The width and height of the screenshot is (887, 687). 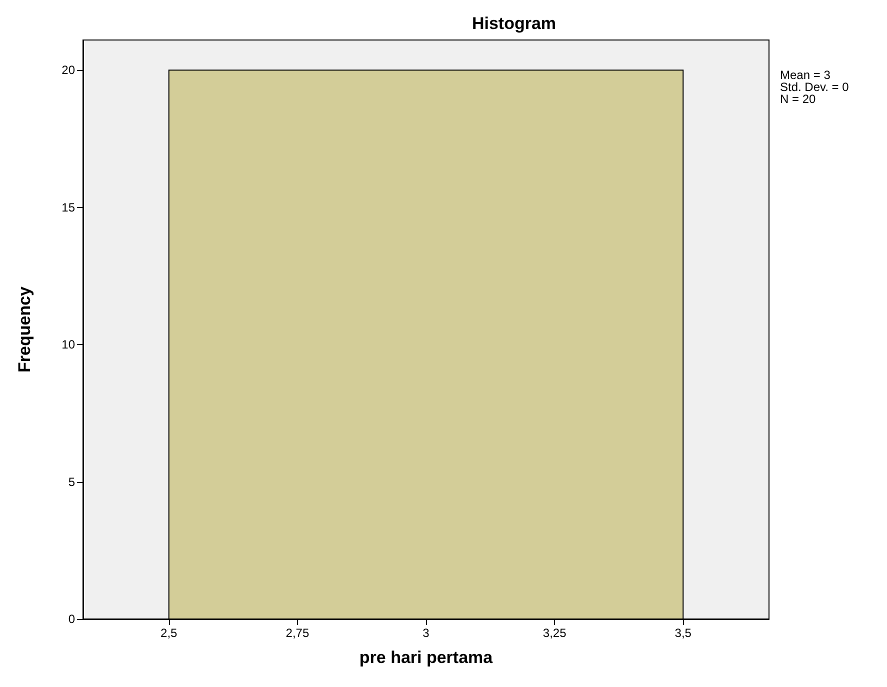 I want to click on chart-title: Histogram, so click(x=514, y=23).